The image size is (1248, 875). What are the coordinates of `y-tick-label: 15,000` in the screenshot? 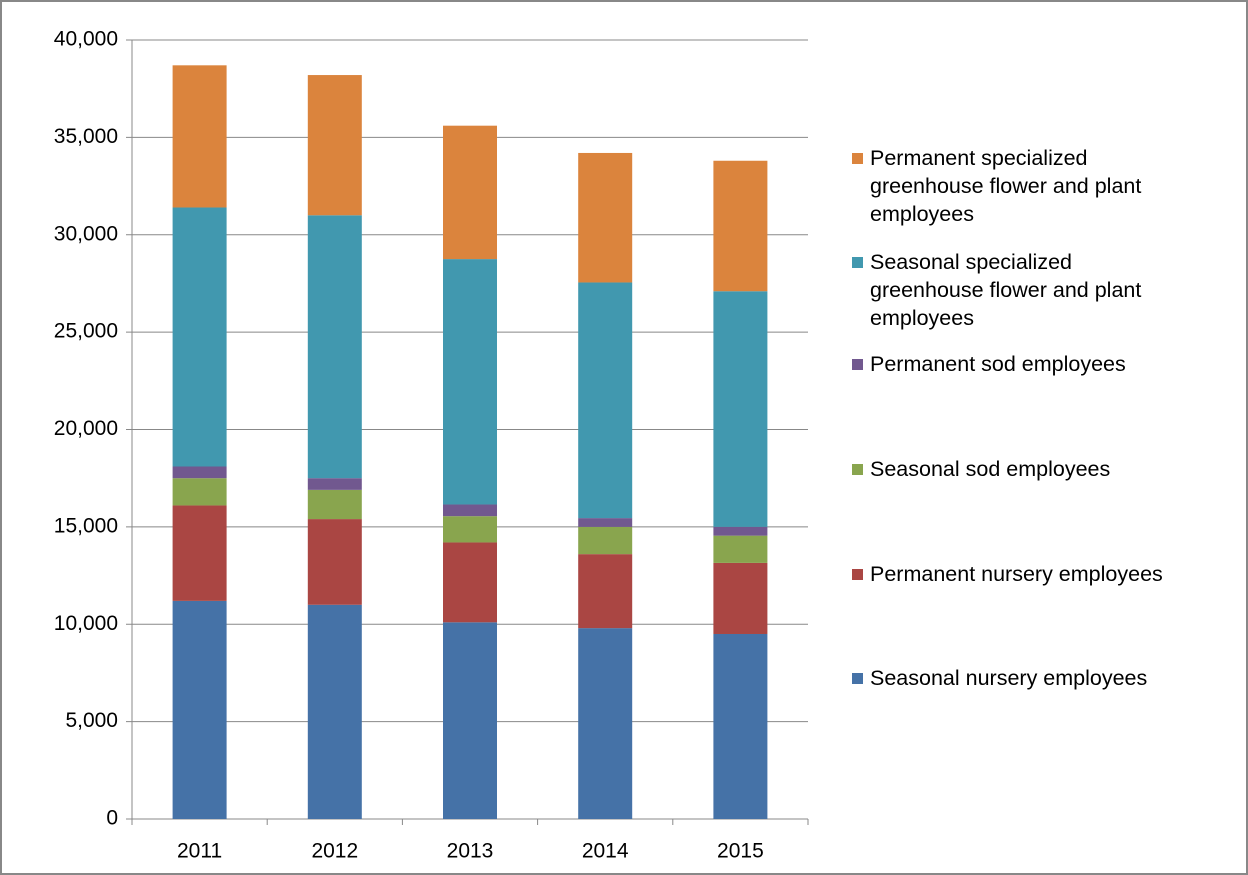 It's located at (86, 525).